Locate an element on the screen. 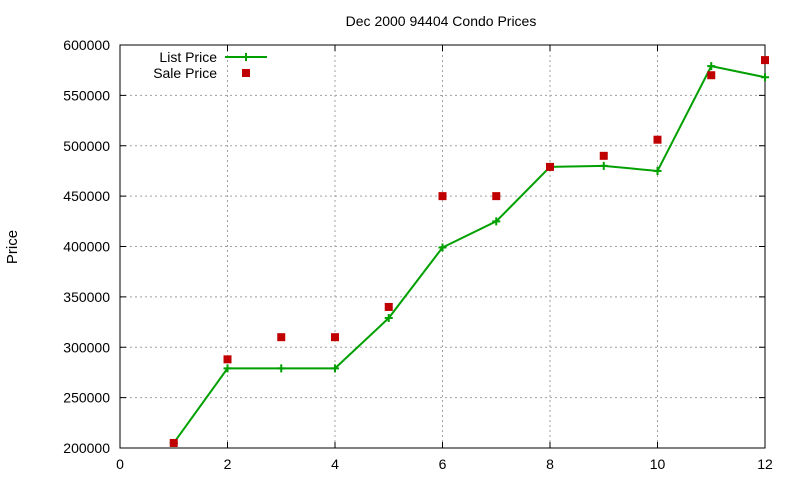 This screenshot has width=800, height=480. legend-plus-marker is located at coordinates (246, 57).